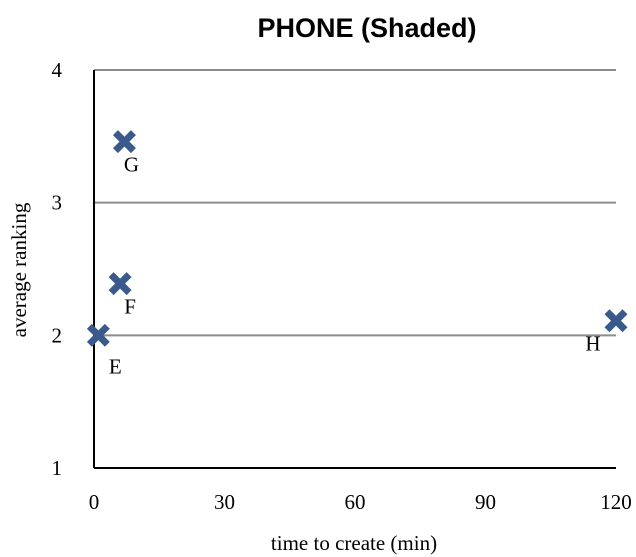 The width and height of the screenshot is (636, 557). Describe the element at coordinates (592, 344) in the screenshot. I see `point-label: H` at that location.